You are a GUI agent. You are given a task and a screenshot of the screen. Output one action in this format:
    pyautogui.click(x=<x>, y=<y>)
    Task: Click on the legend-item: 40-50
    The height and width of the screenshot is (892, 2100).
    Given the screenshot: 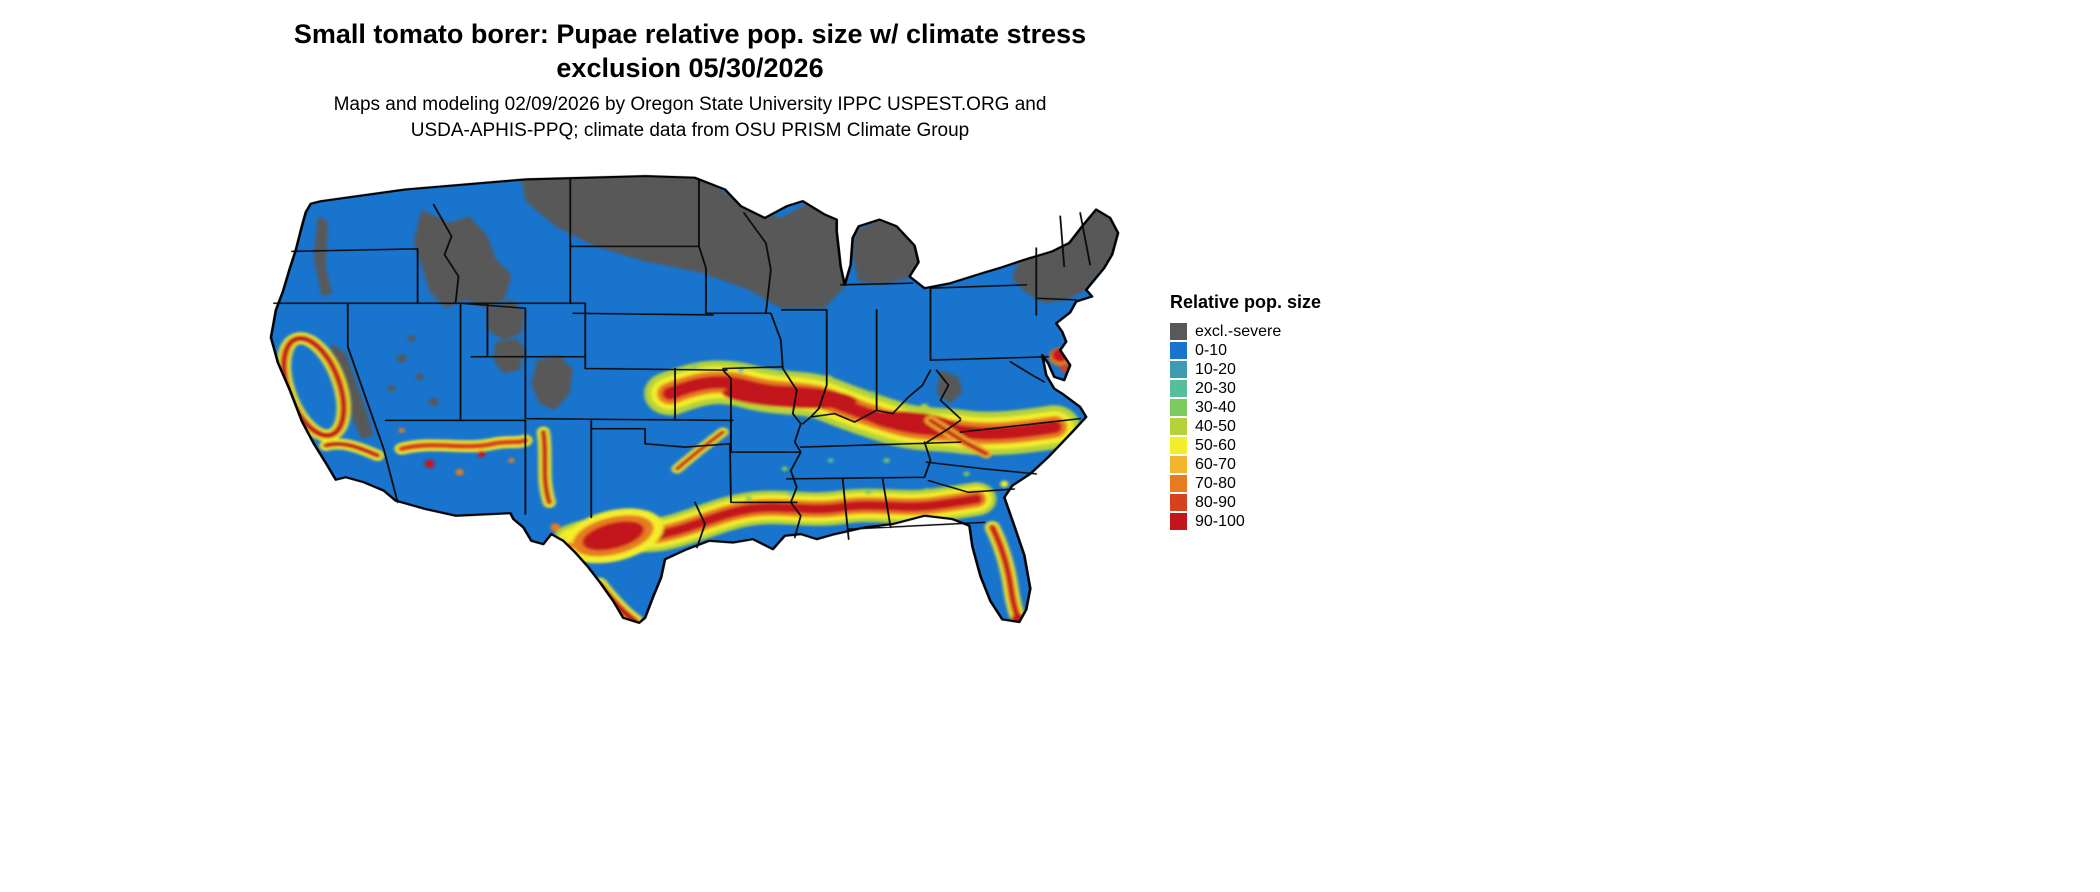 What is the action you would take?
    pyautogui.click(x=1245, y=426)
    